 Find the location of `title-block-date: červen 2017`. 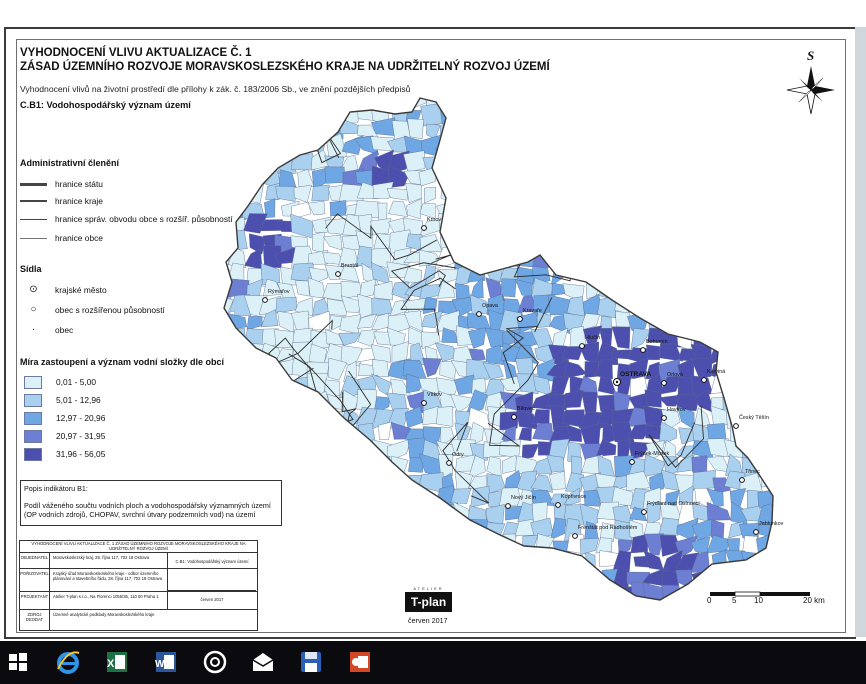

title-block-date: červen 2017 is located at coordinates (211, 600).